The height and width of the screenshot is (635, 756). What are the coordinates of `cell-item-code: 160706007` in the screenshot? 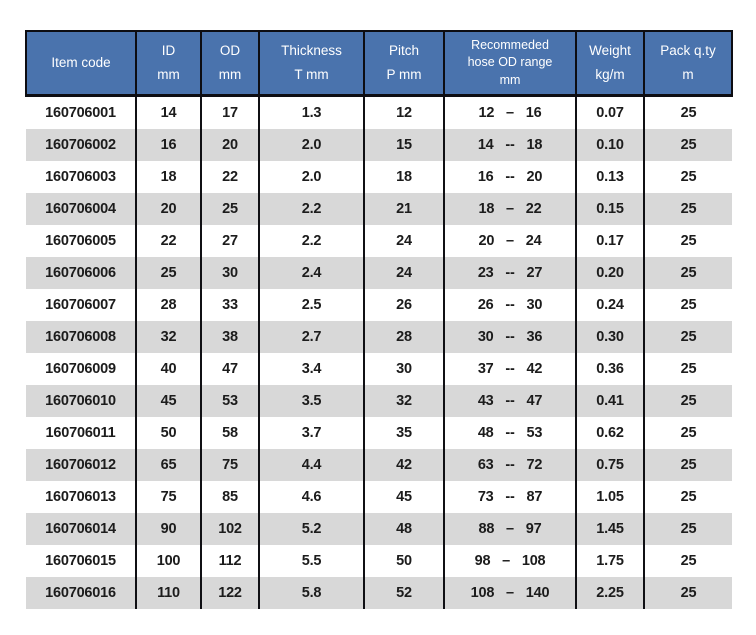 It's located at (80, 305).